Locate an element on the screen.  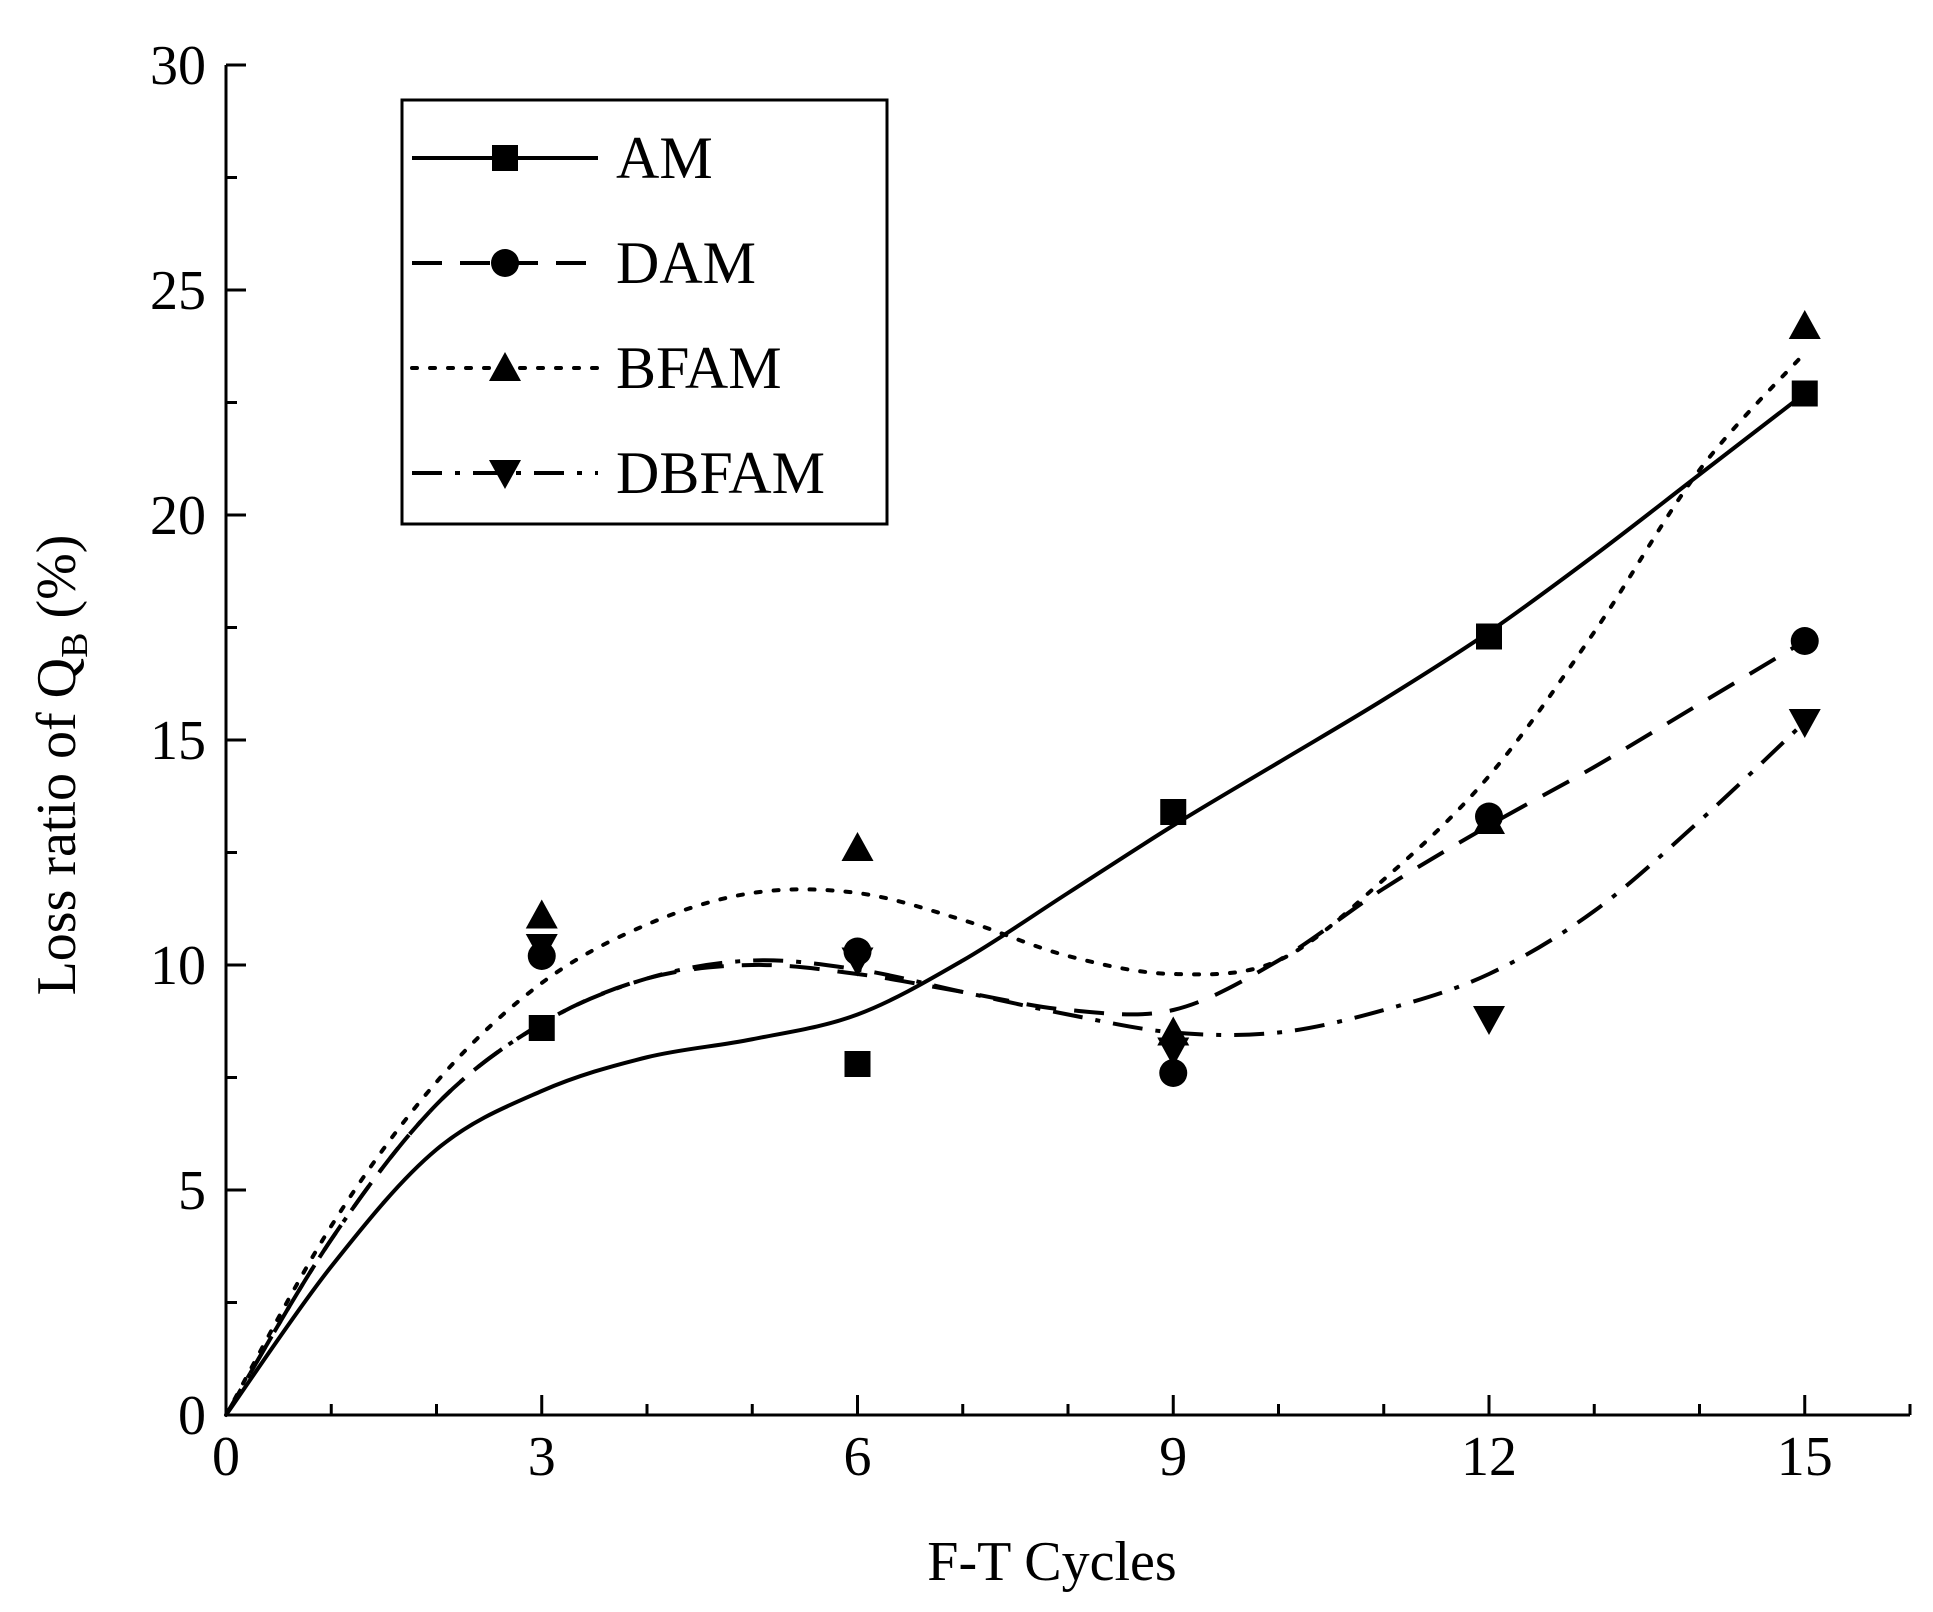
legend-item-am: AM is located at coordinates (562, 158).